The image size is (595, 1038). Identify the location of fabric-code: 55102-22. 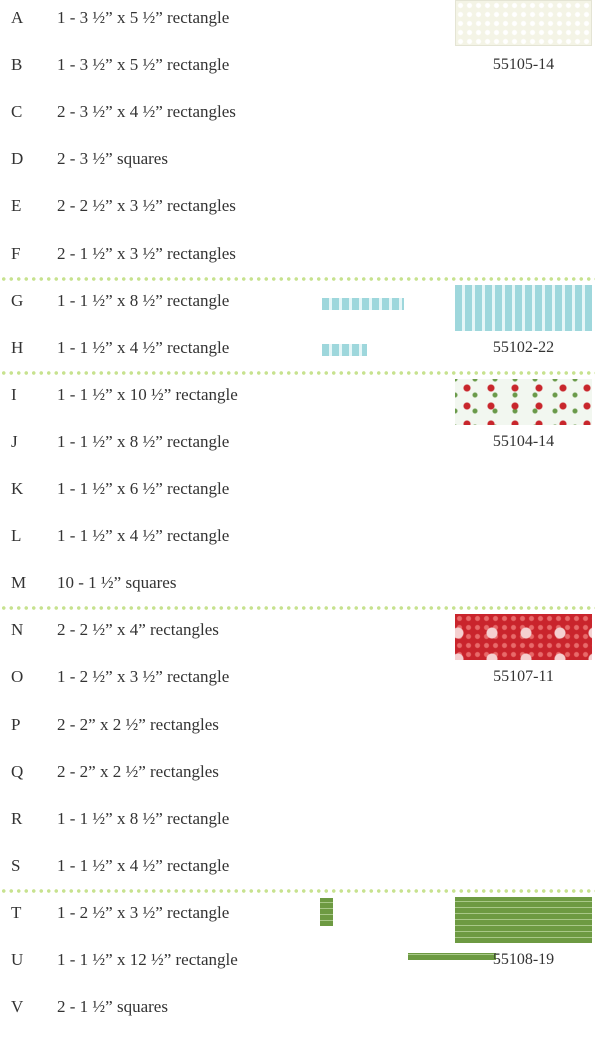
(523, 347).